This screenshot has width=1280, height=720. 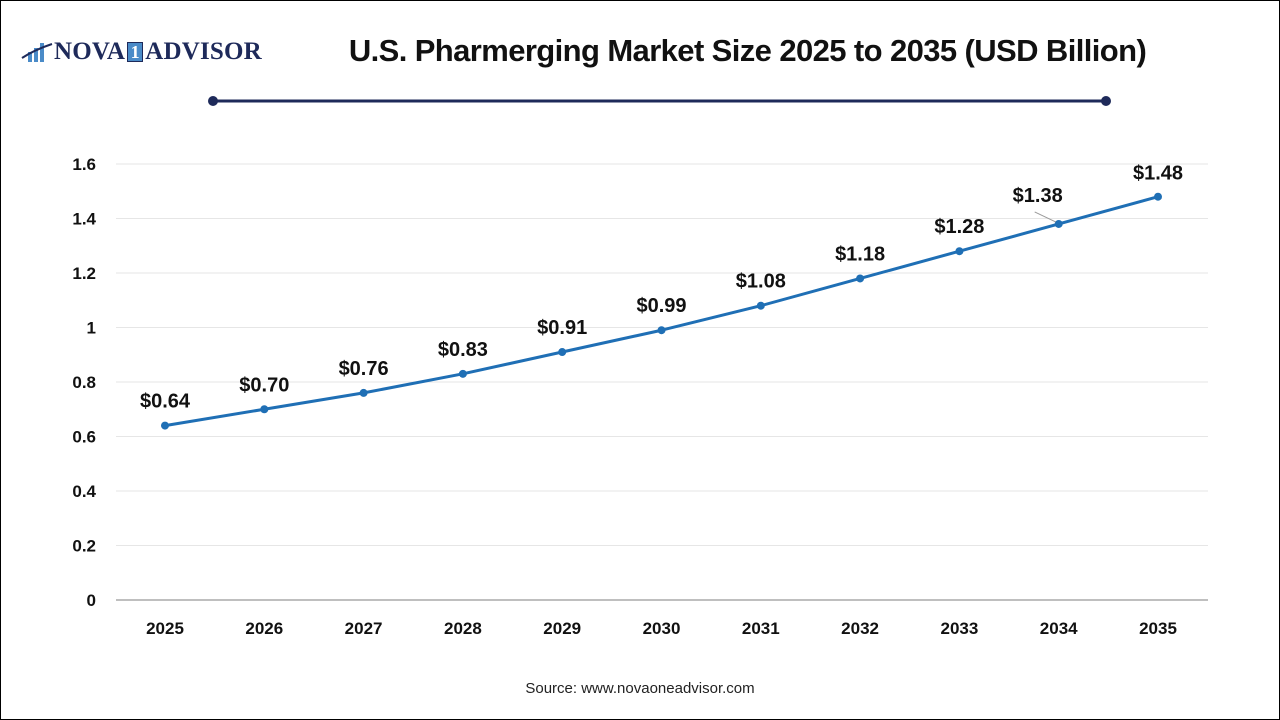 What do you see at coordinates (463, 628) in the screenshot?
I see `x-tick-label: 2028` at bounding box center [463, 628].